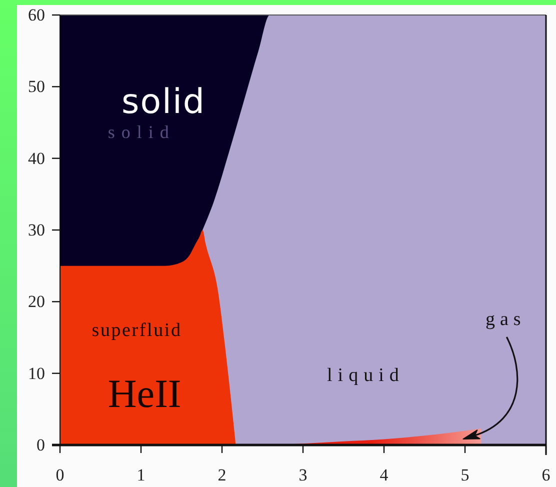  What do you see at coordinates (145, 393) in the screenshot?
I see `annotation: HeII` at bounding box center [145, 393].